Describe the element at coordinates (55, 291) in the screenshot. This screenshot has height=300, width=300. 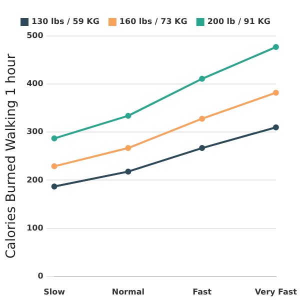
I see `x-tick-label: Slow` at that location.